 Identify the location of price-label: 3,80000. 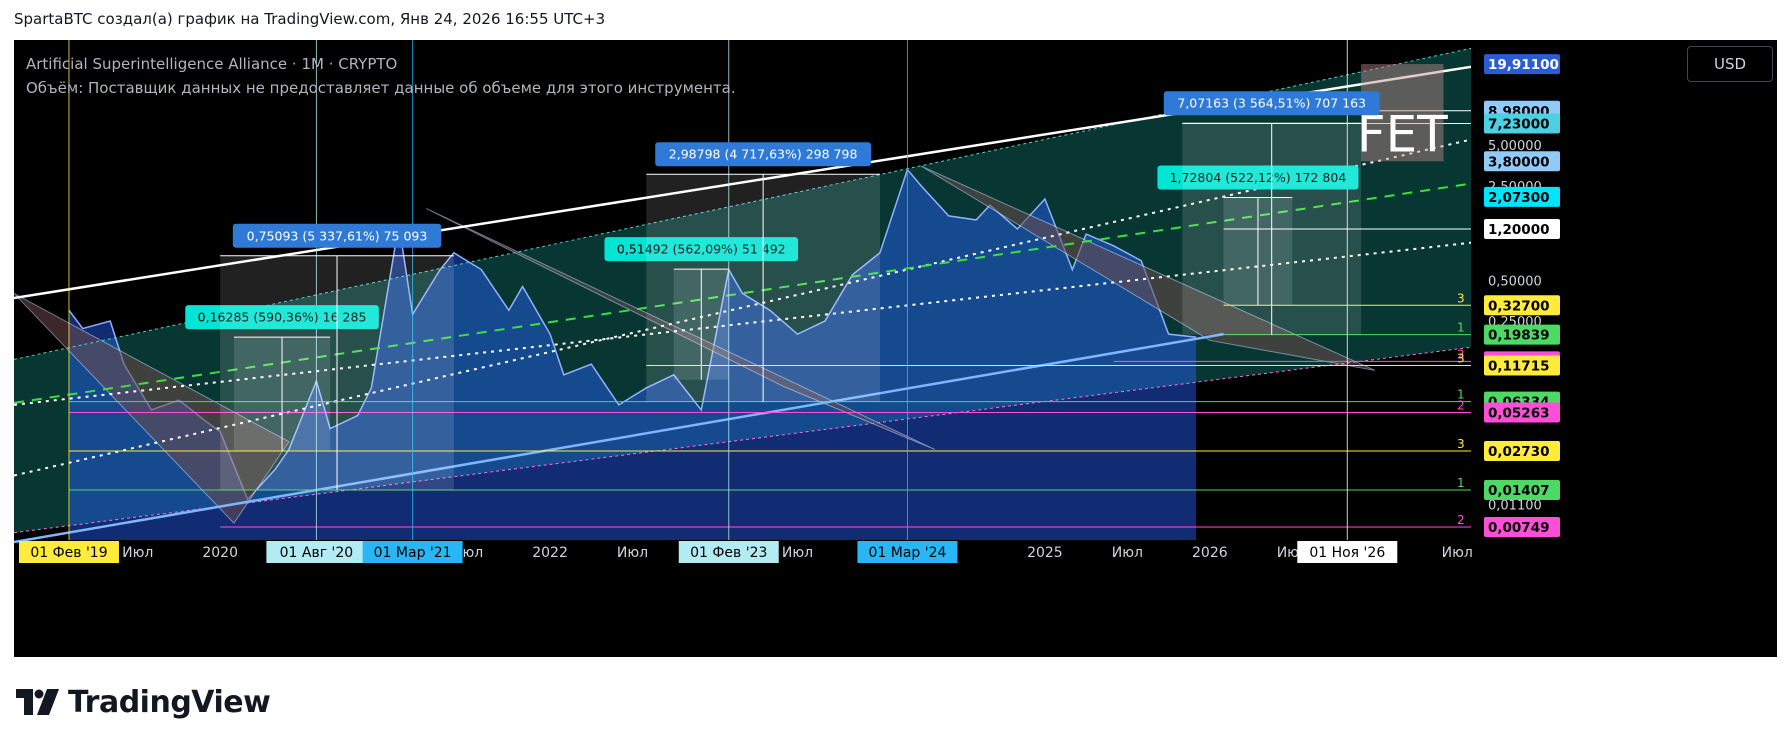
(1519, 162).